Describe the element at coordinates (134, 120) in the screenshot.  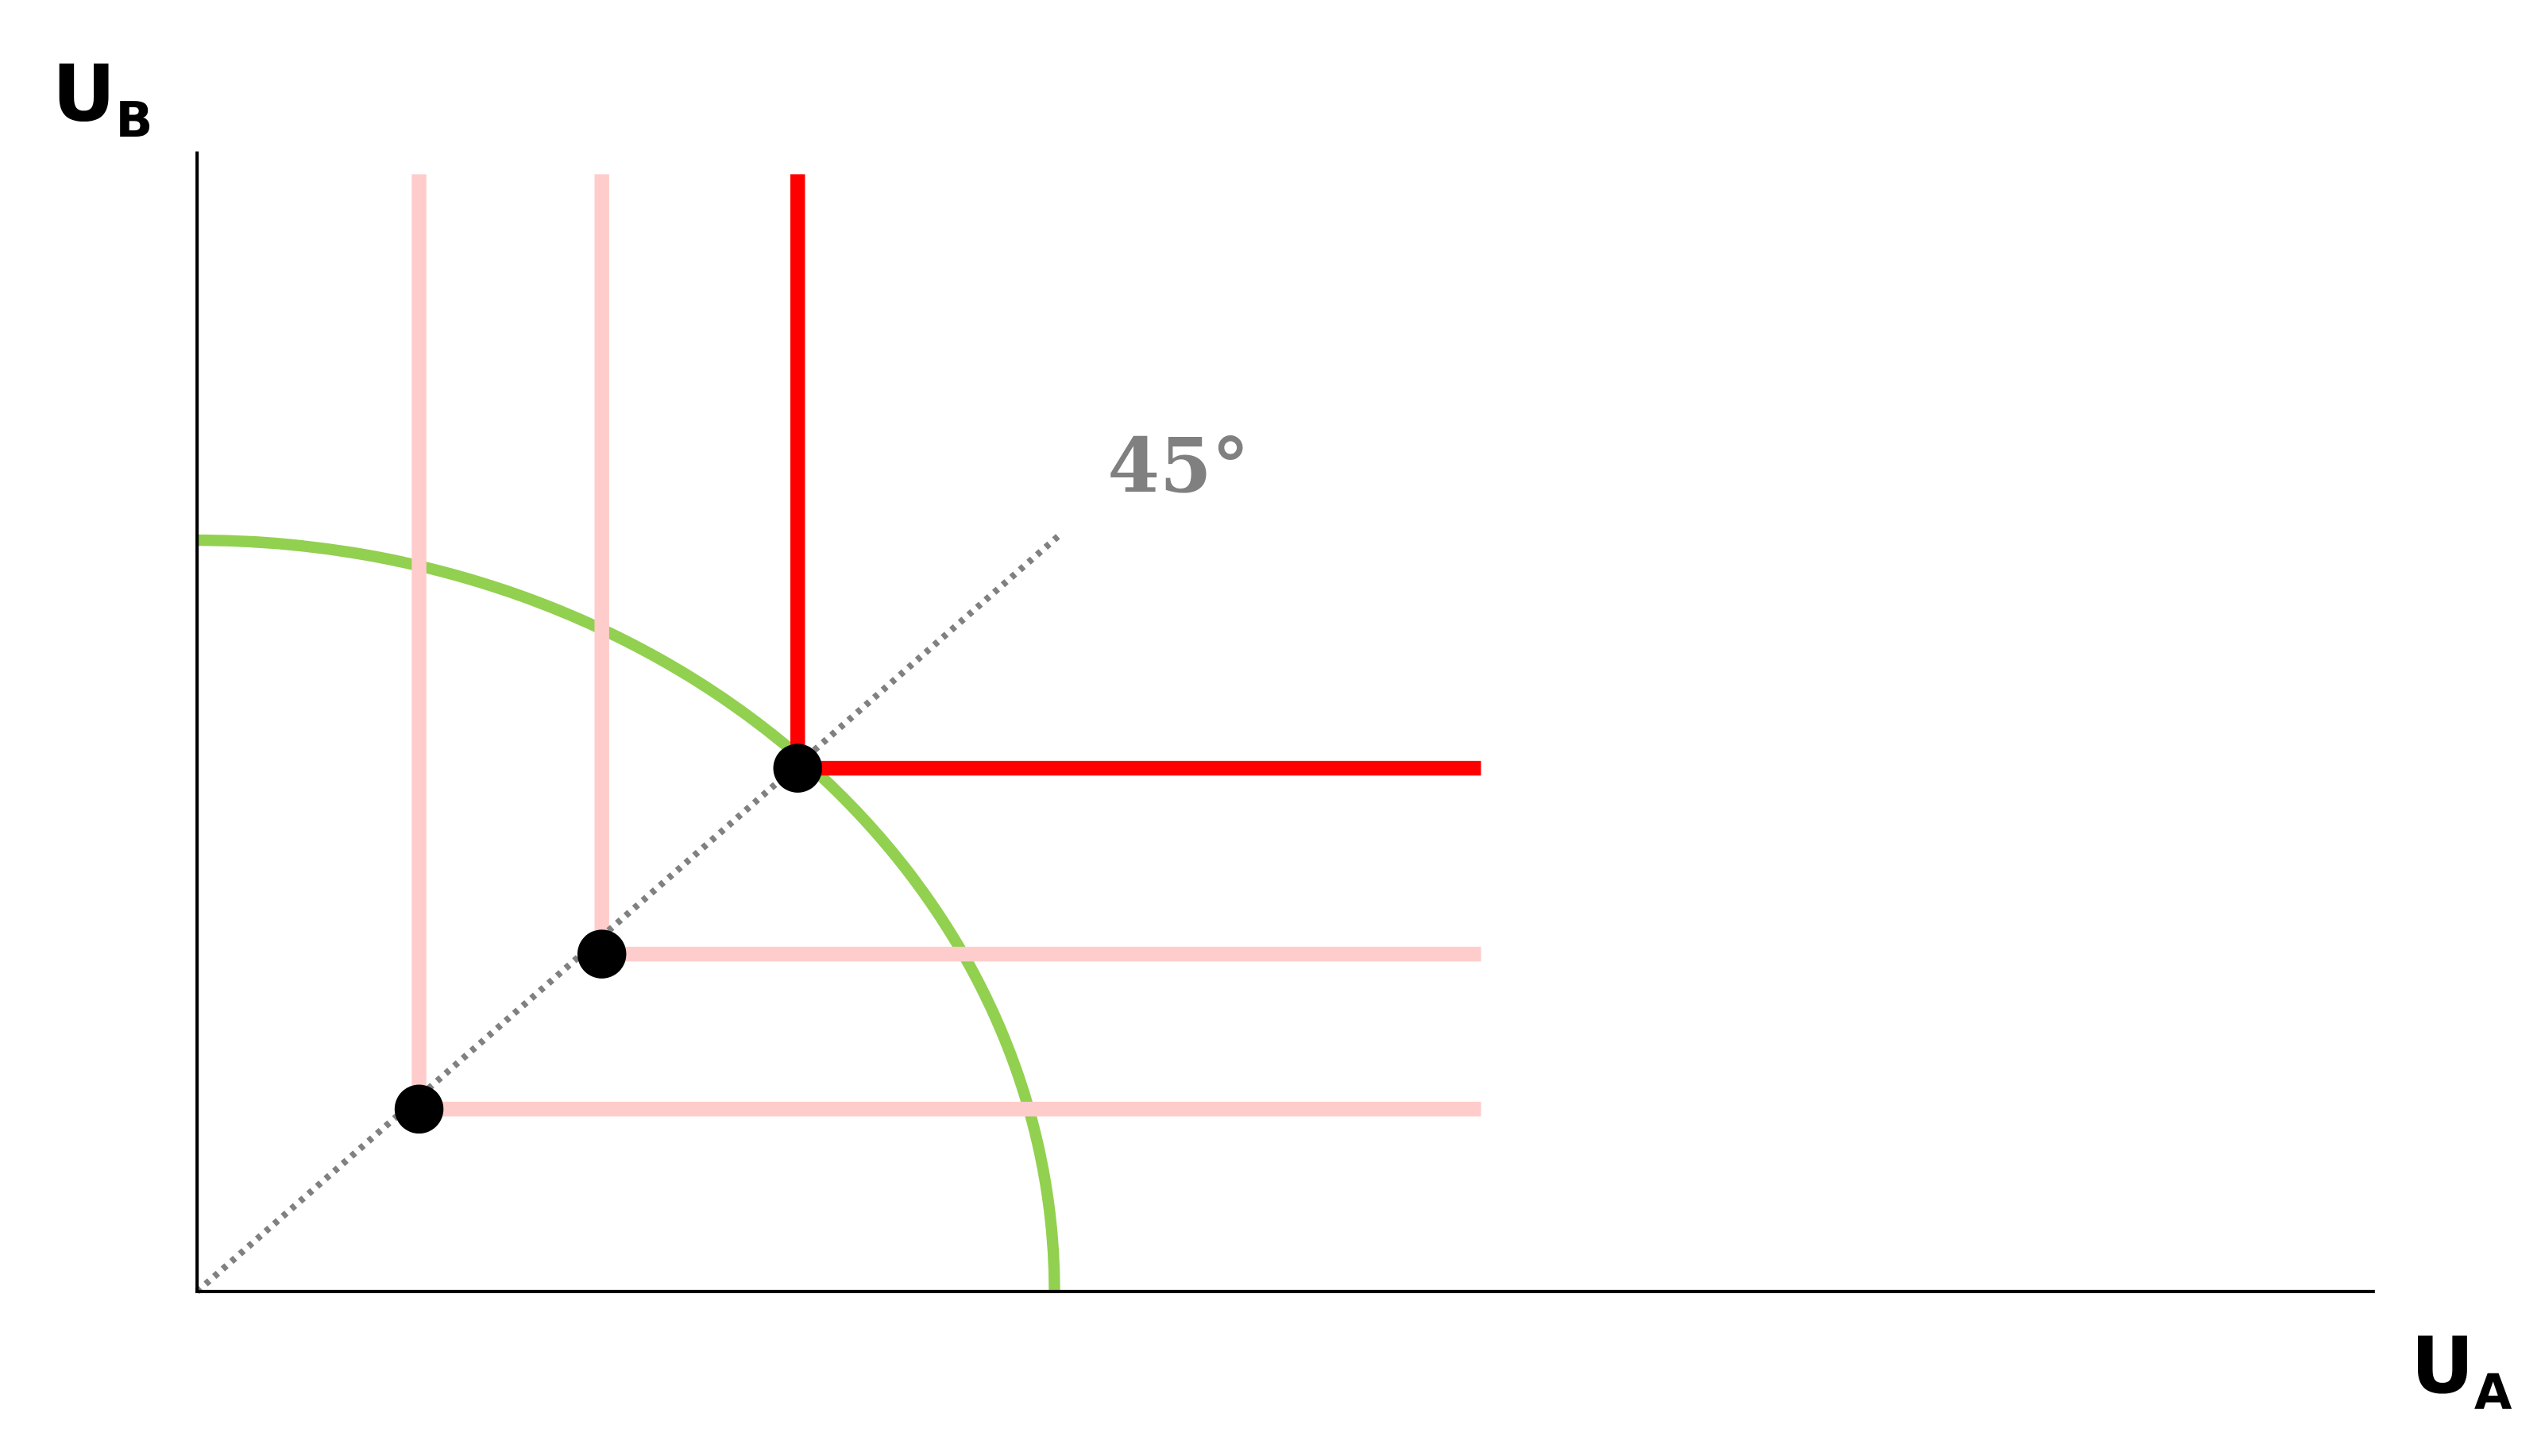
I see `y-axis-label-sub: B` at that location.